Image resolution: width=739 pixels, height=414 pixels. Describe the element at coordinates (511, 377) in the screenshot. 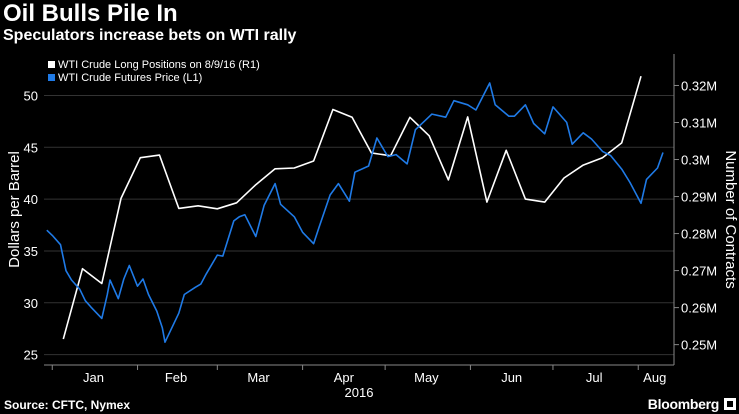

I see `x-tick-label: Jun` at that location.